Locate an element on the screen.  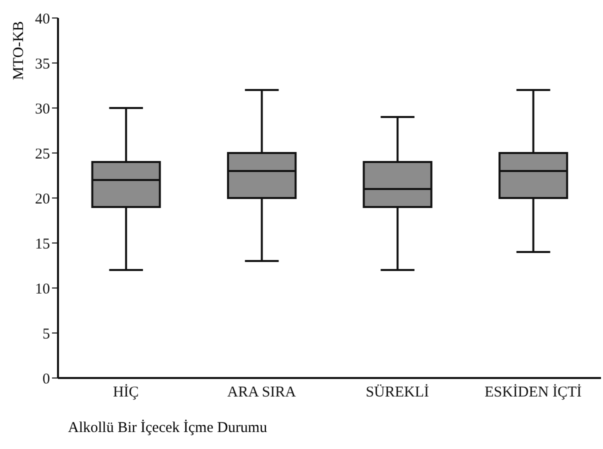
x-tick-label: ARA SIRA is located at coordinates (261, 392).